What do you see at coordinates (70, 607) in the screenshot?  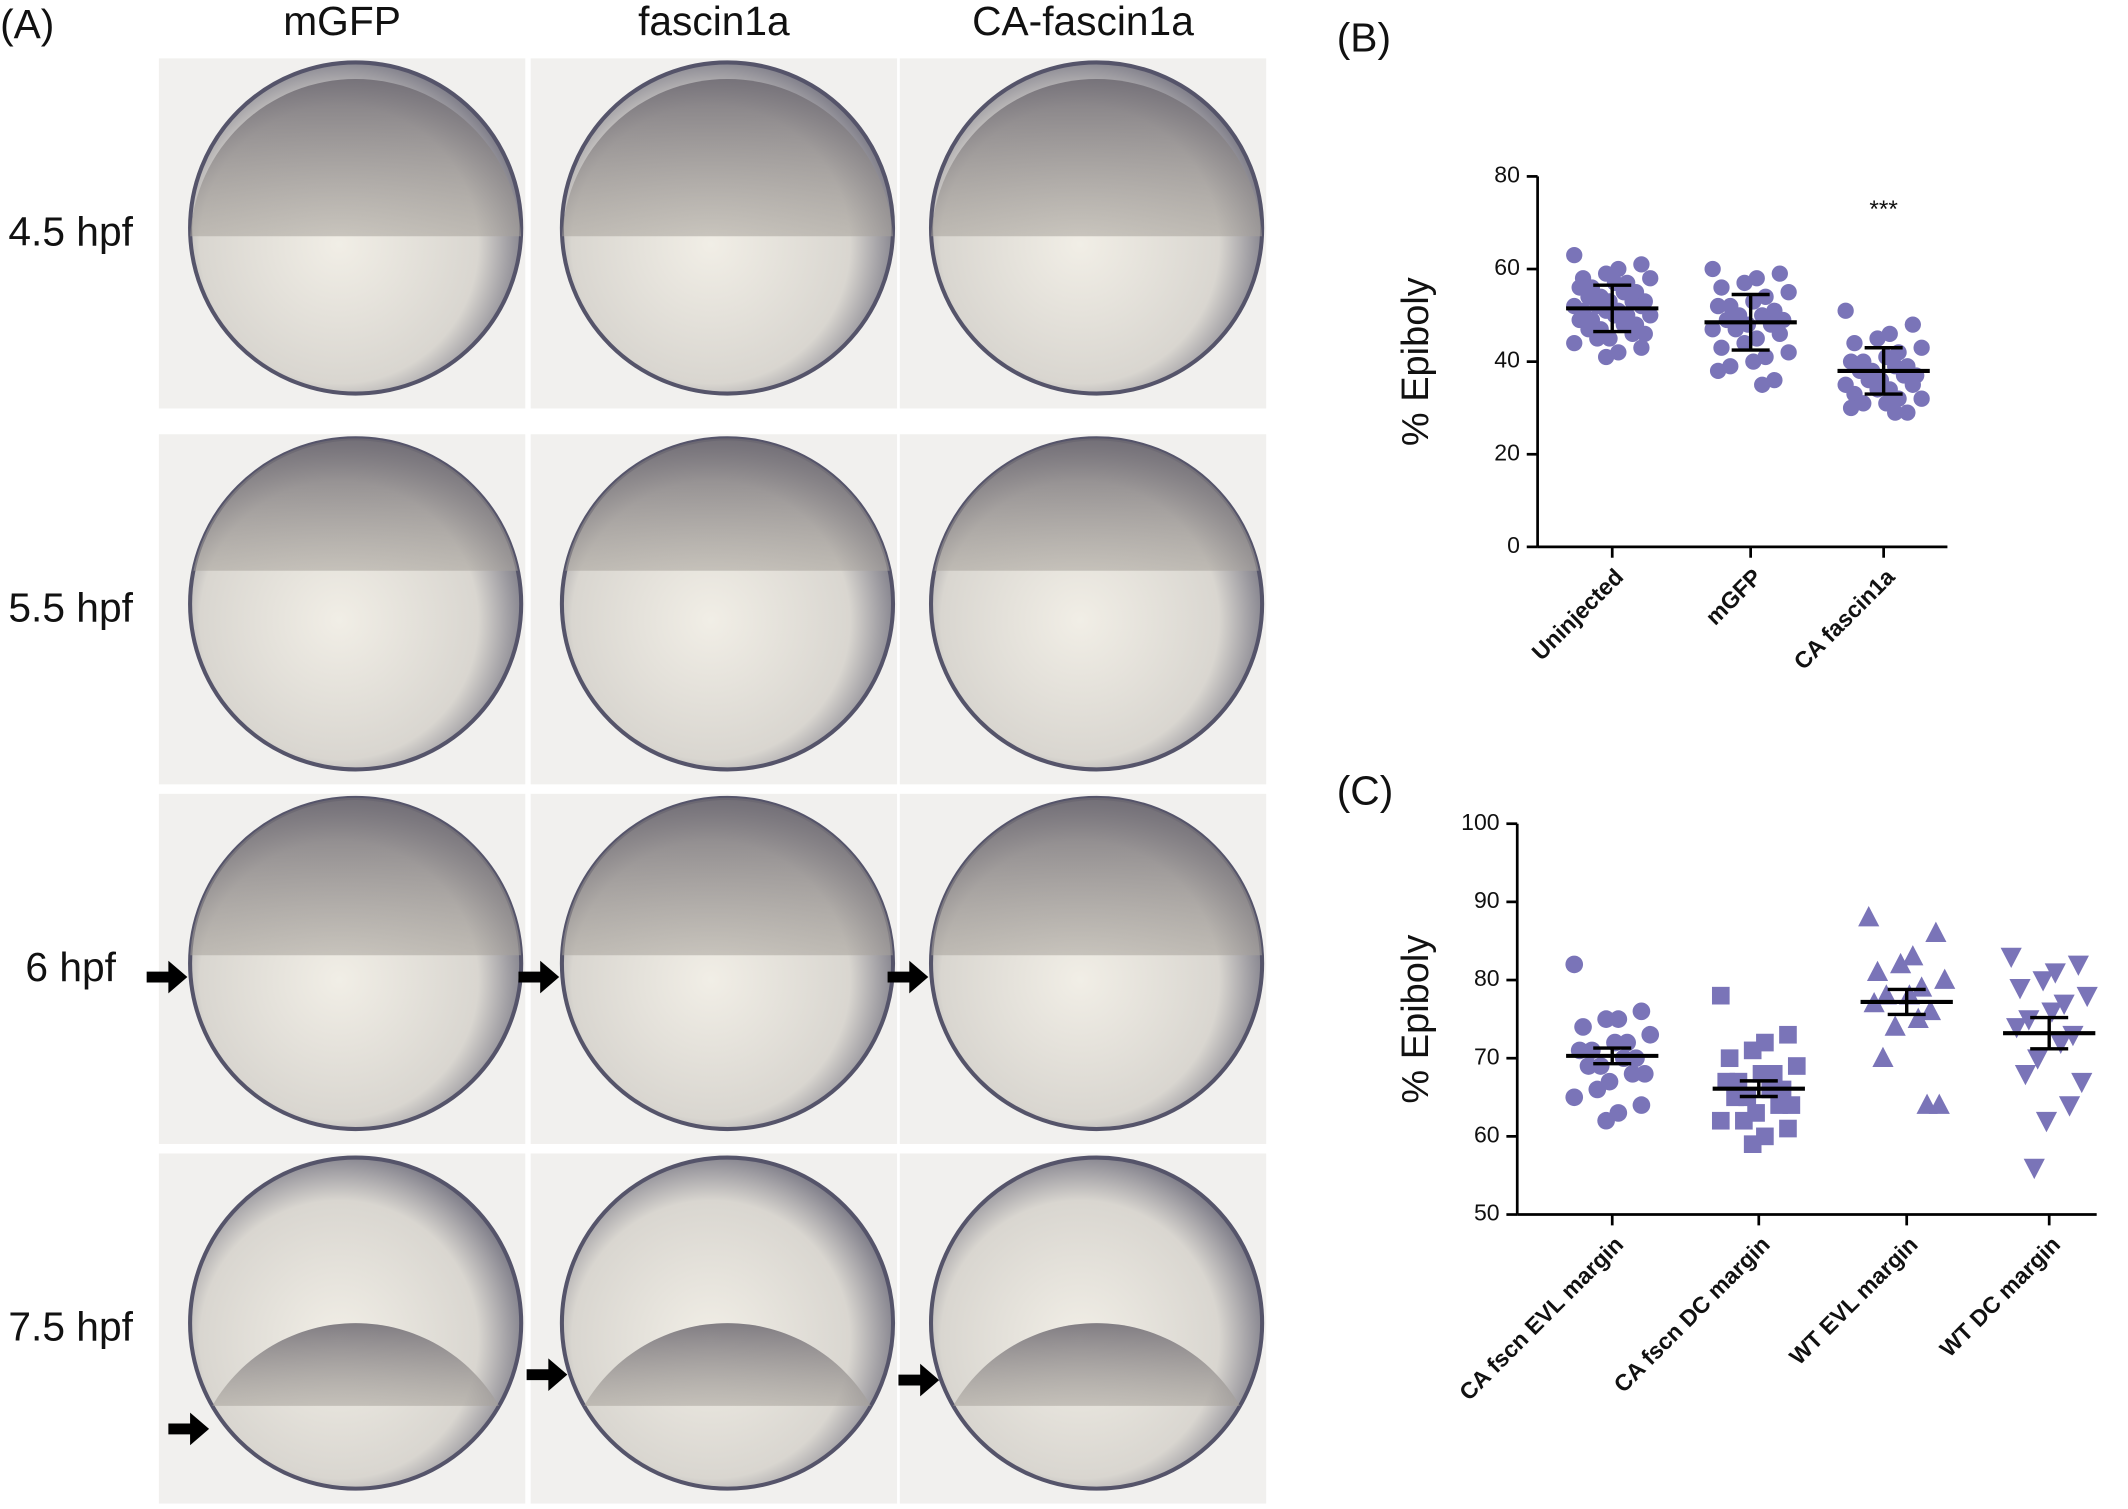 I see `row-label: 5.5 hpf` at bounding box center [70, 607].